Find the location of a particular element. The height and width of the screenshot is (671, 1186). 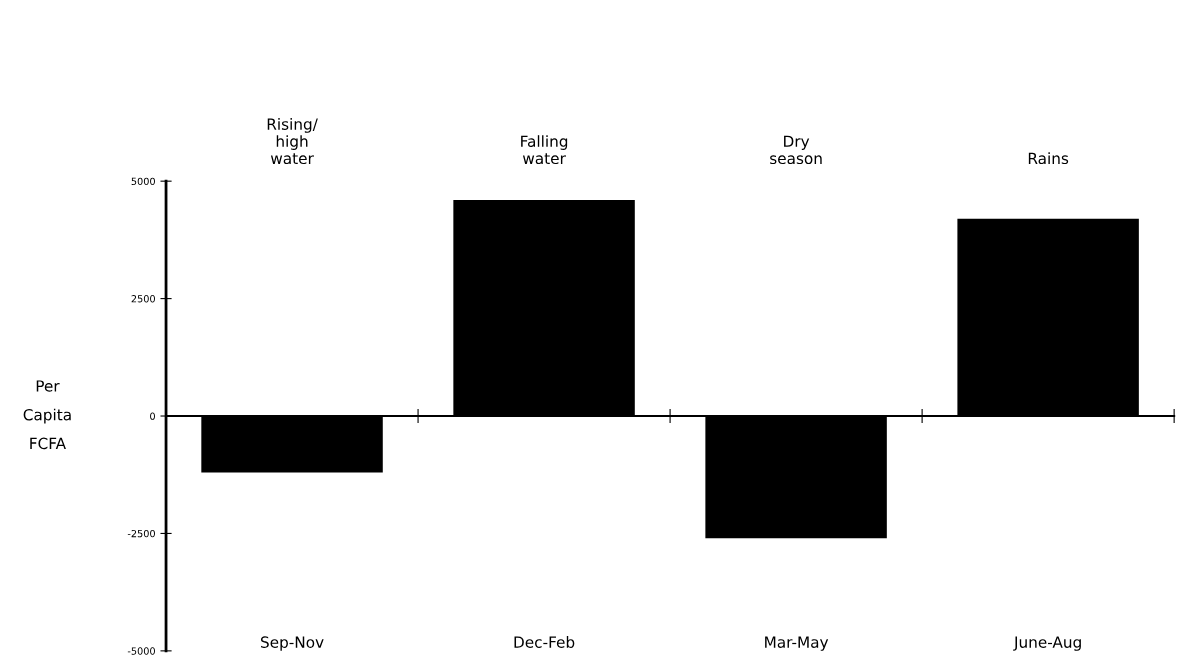

y-tick-label: 5000 is located at coordinates (143, 181).